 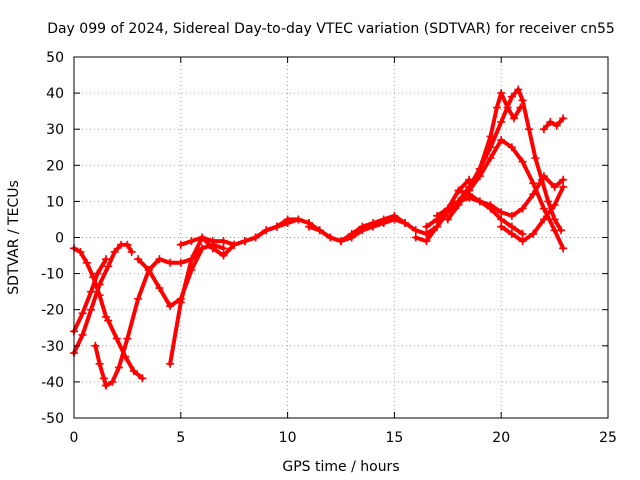 I want to click on x-axis-title: GPS time / hours, so click(x=340, y=467).